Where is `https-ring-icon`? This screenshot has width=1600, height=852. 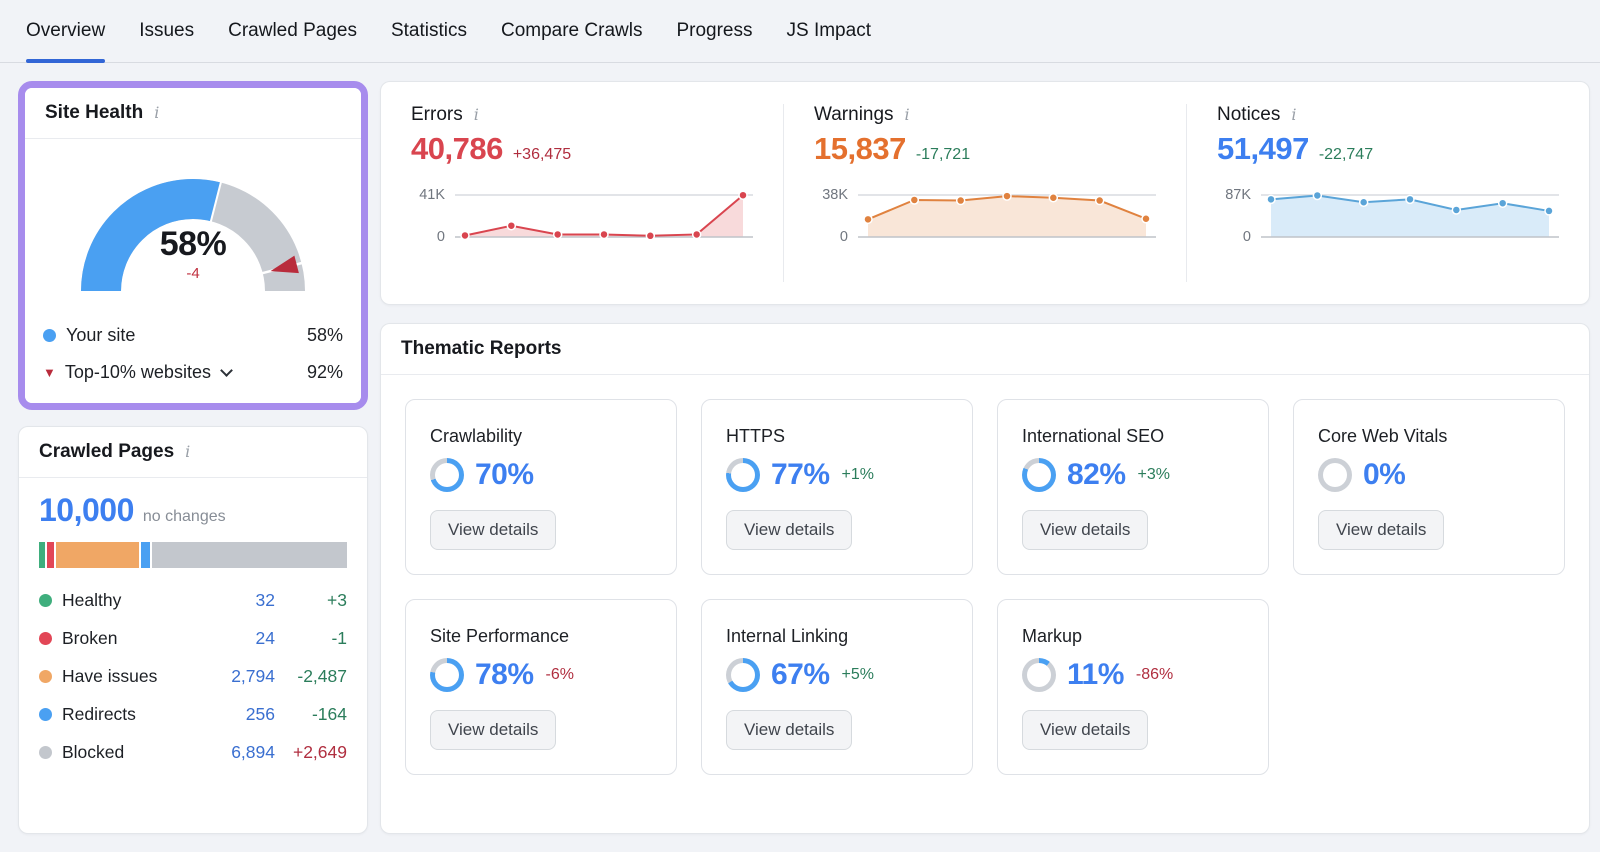 https-ring-icon is located at coordinates (743, 475).